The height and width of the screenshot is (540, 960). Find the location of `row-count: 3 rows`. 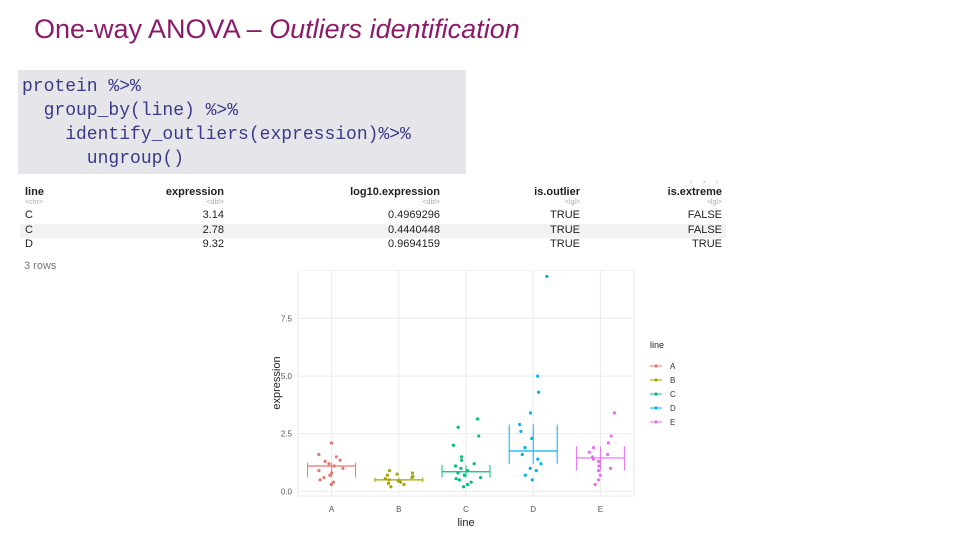

row-count: 3 rows is located at coordinates (40, 266).